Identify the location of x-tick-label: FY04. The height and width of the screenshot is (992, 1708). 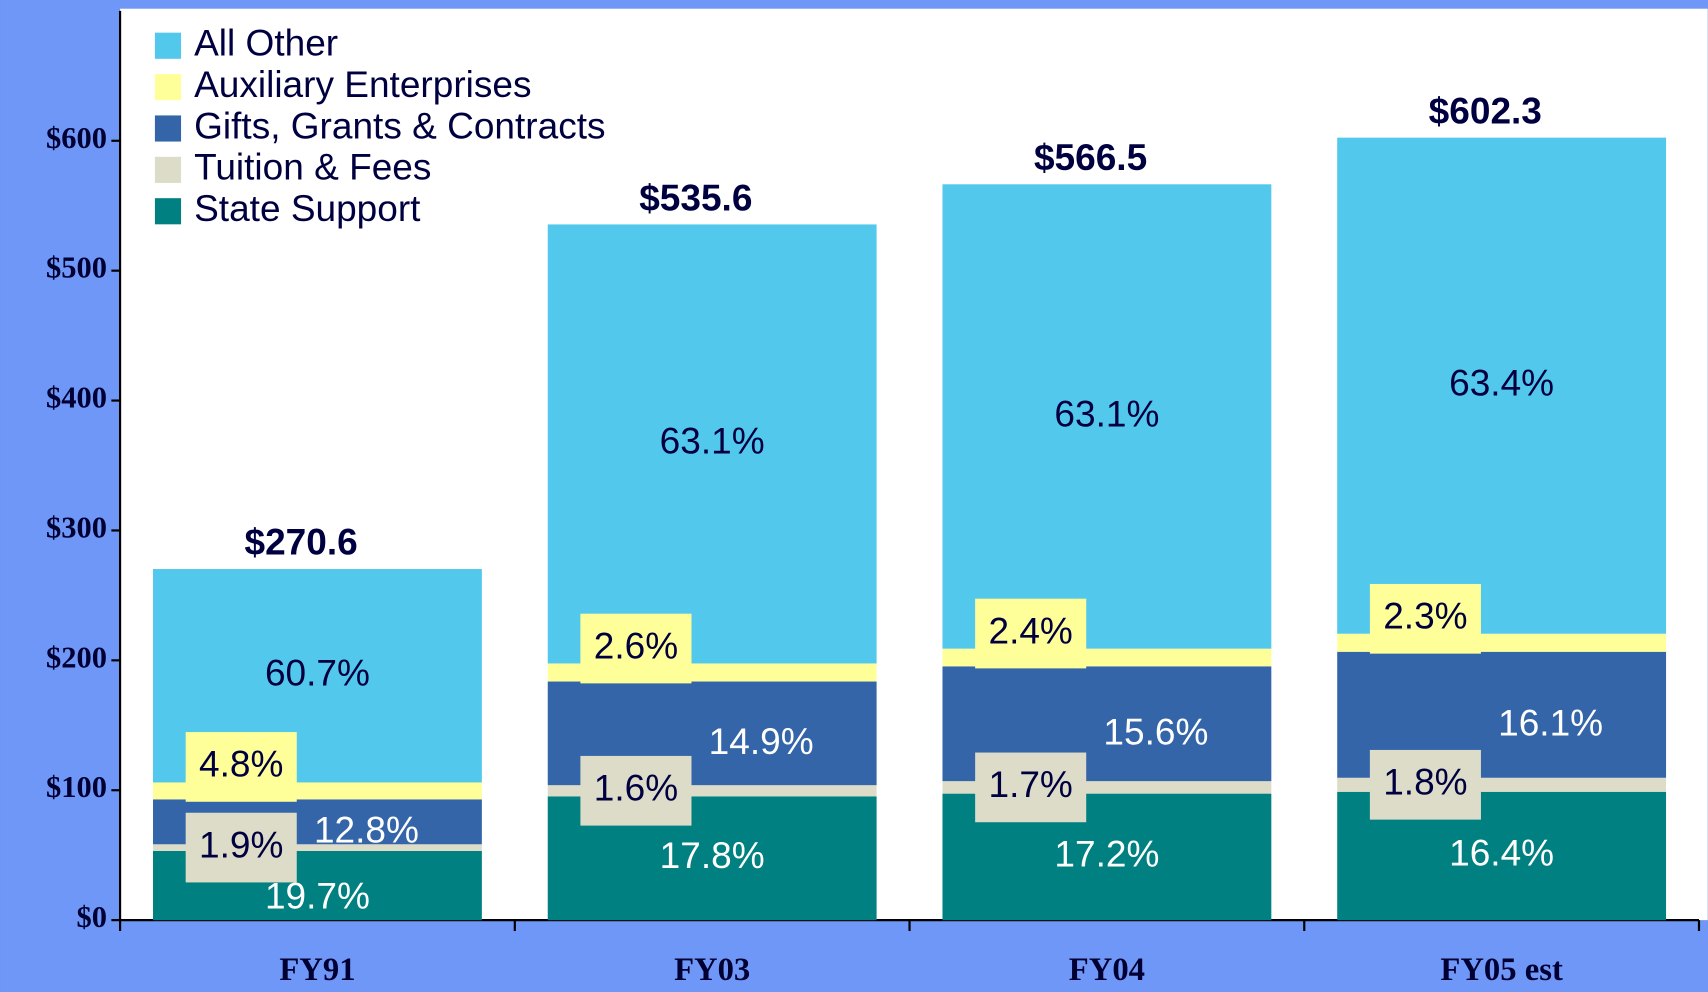
(1107, 970).